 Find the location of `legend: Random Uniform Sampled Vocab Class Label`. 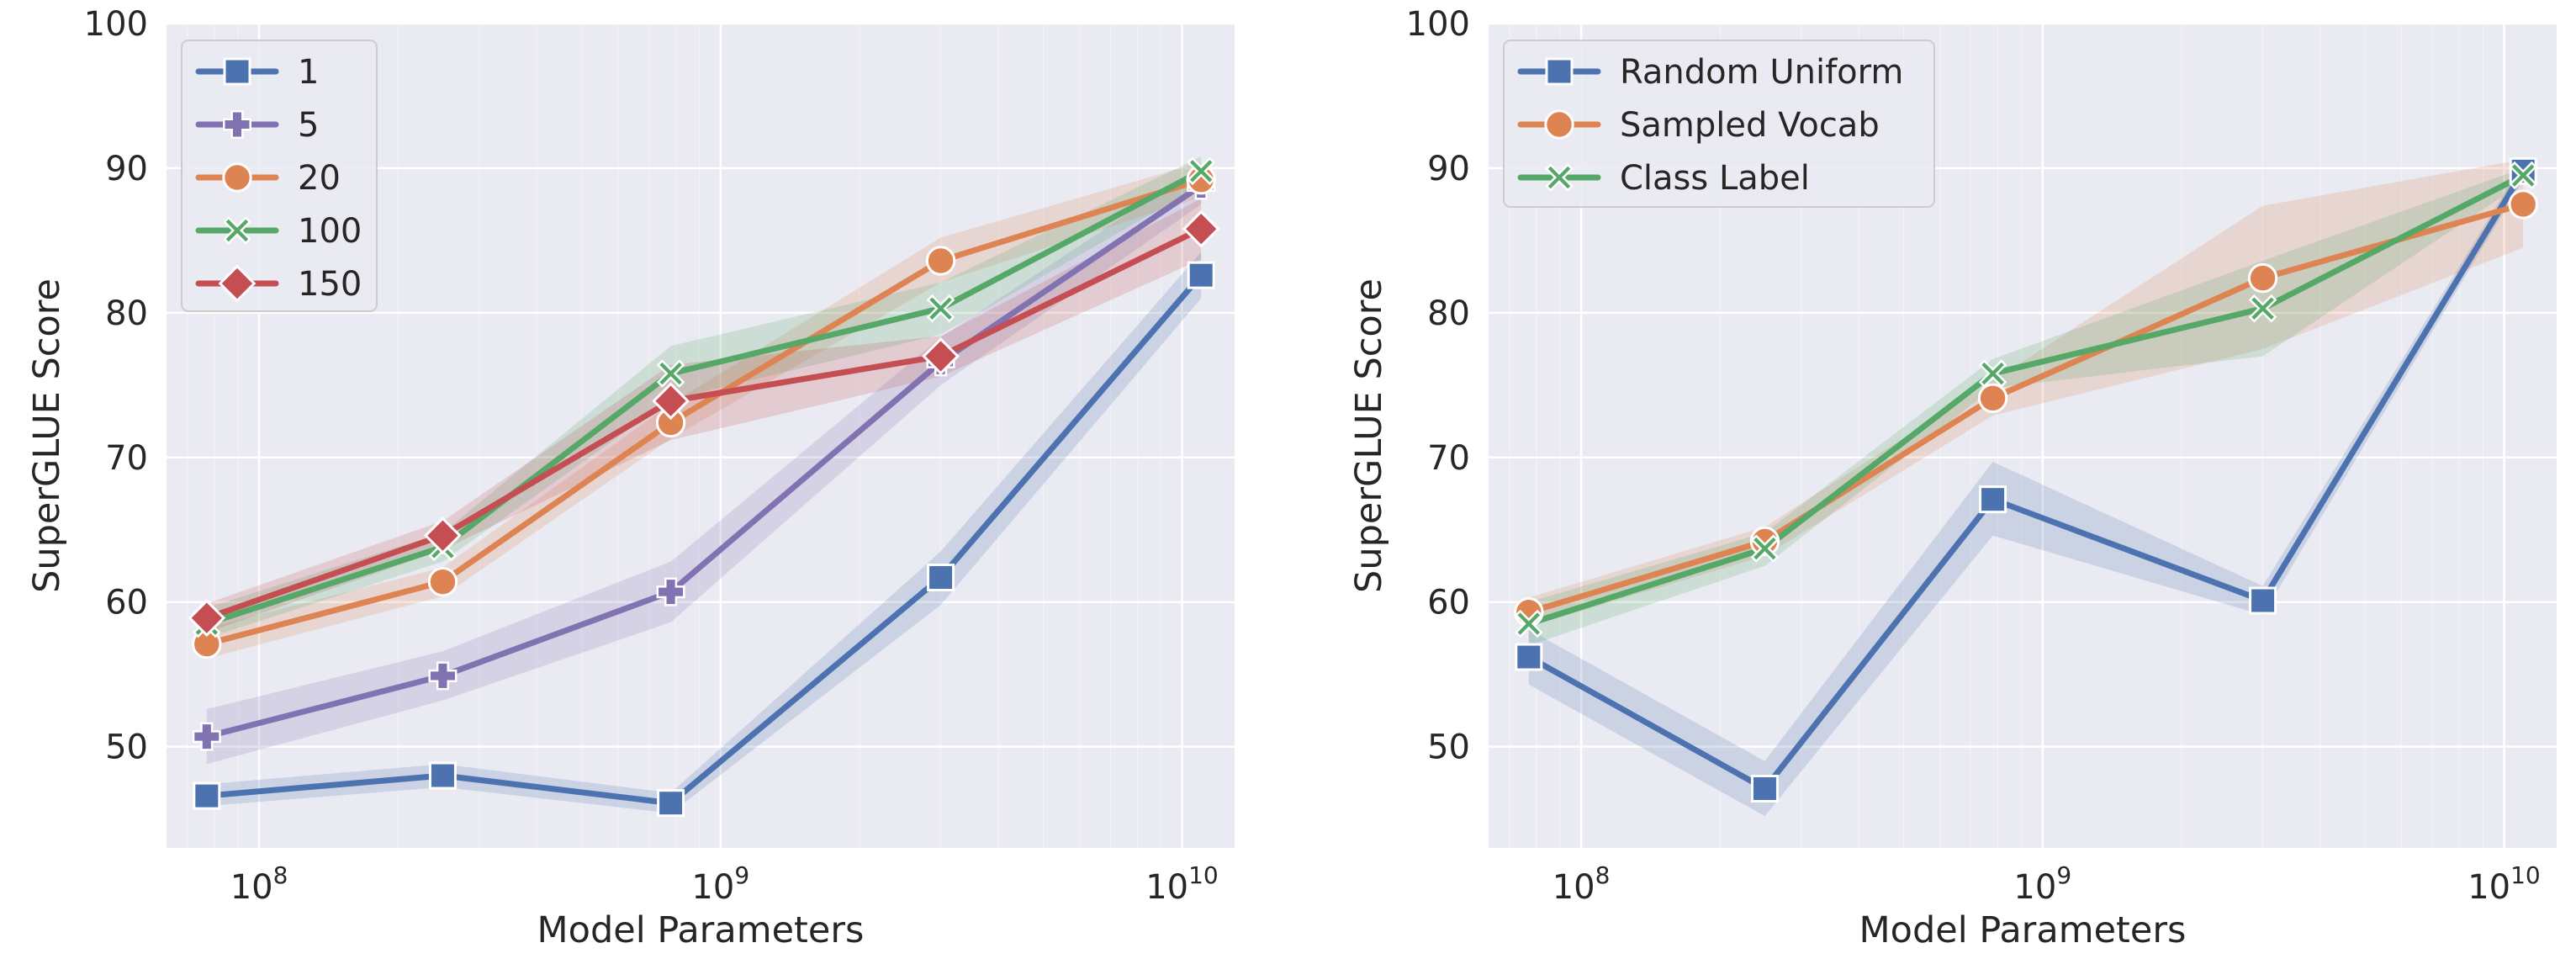

legend: Random Uniform Sampled Vocab Class Label is located at coordinates (1719, 124).